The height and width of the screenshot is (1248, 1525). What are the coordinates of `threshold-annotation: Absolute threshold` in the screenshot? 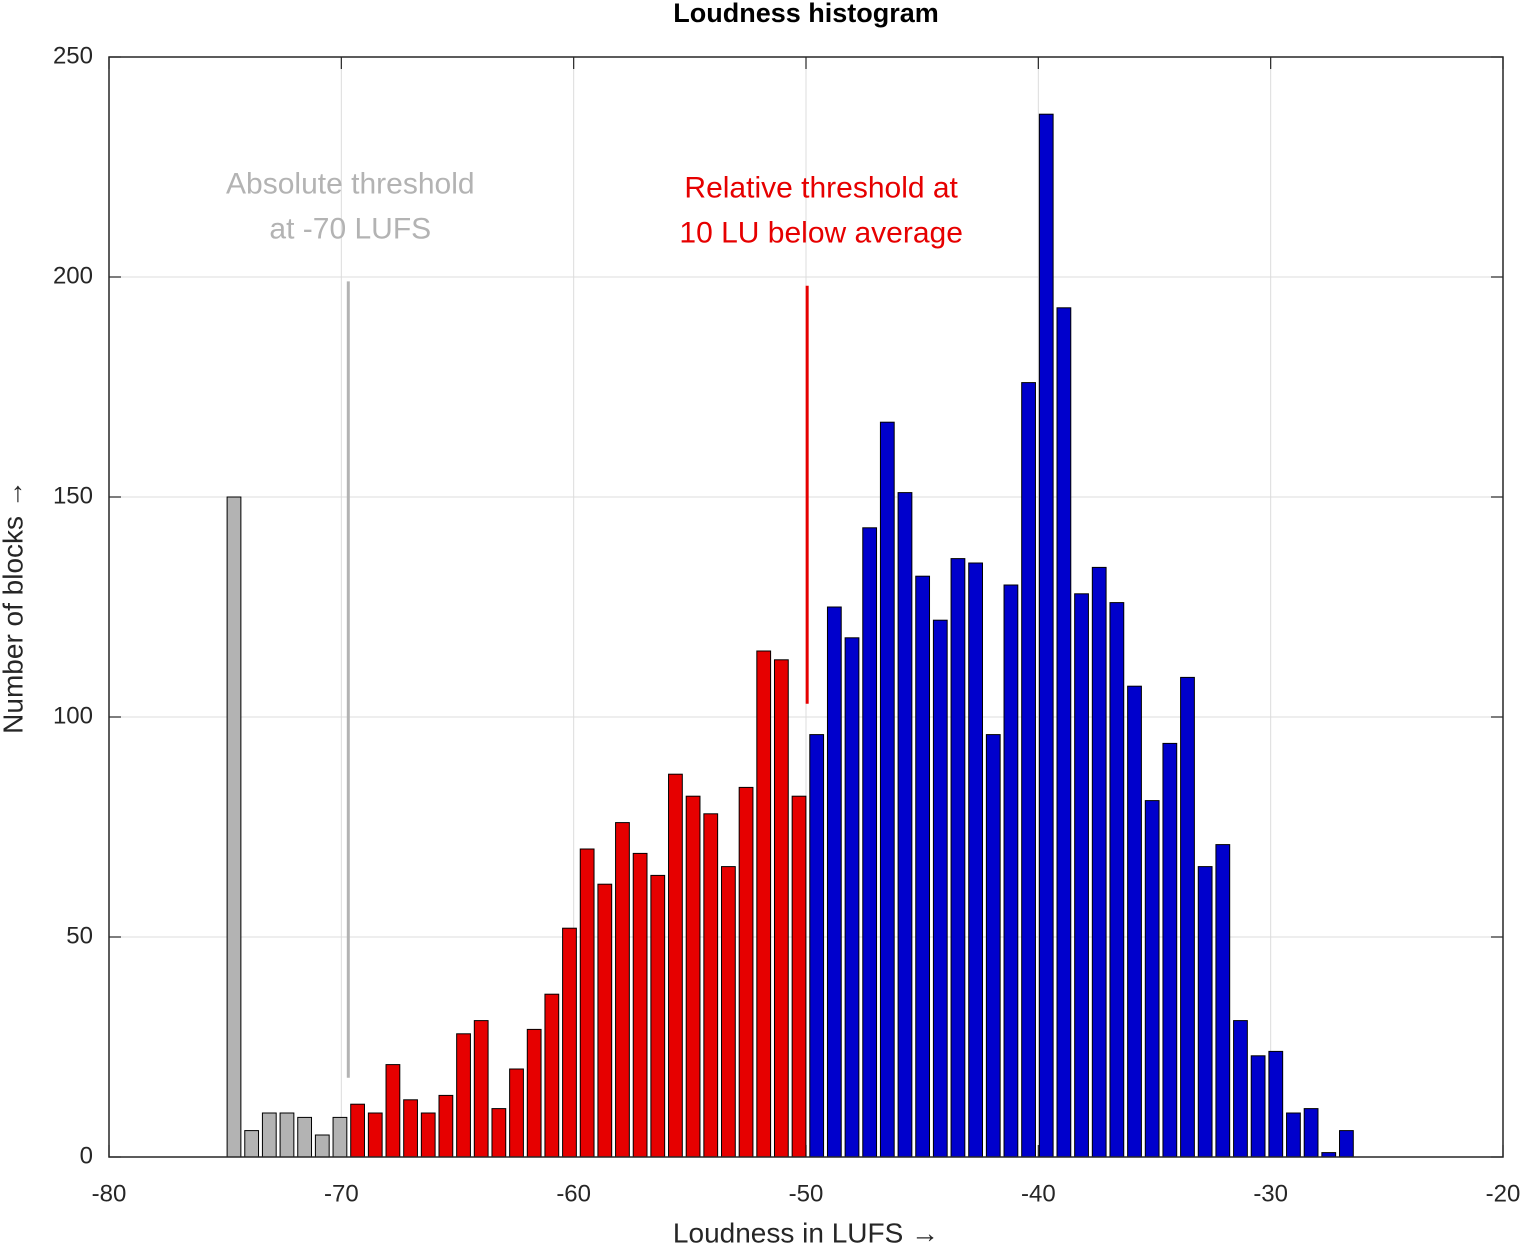 It's located at (350, 183).